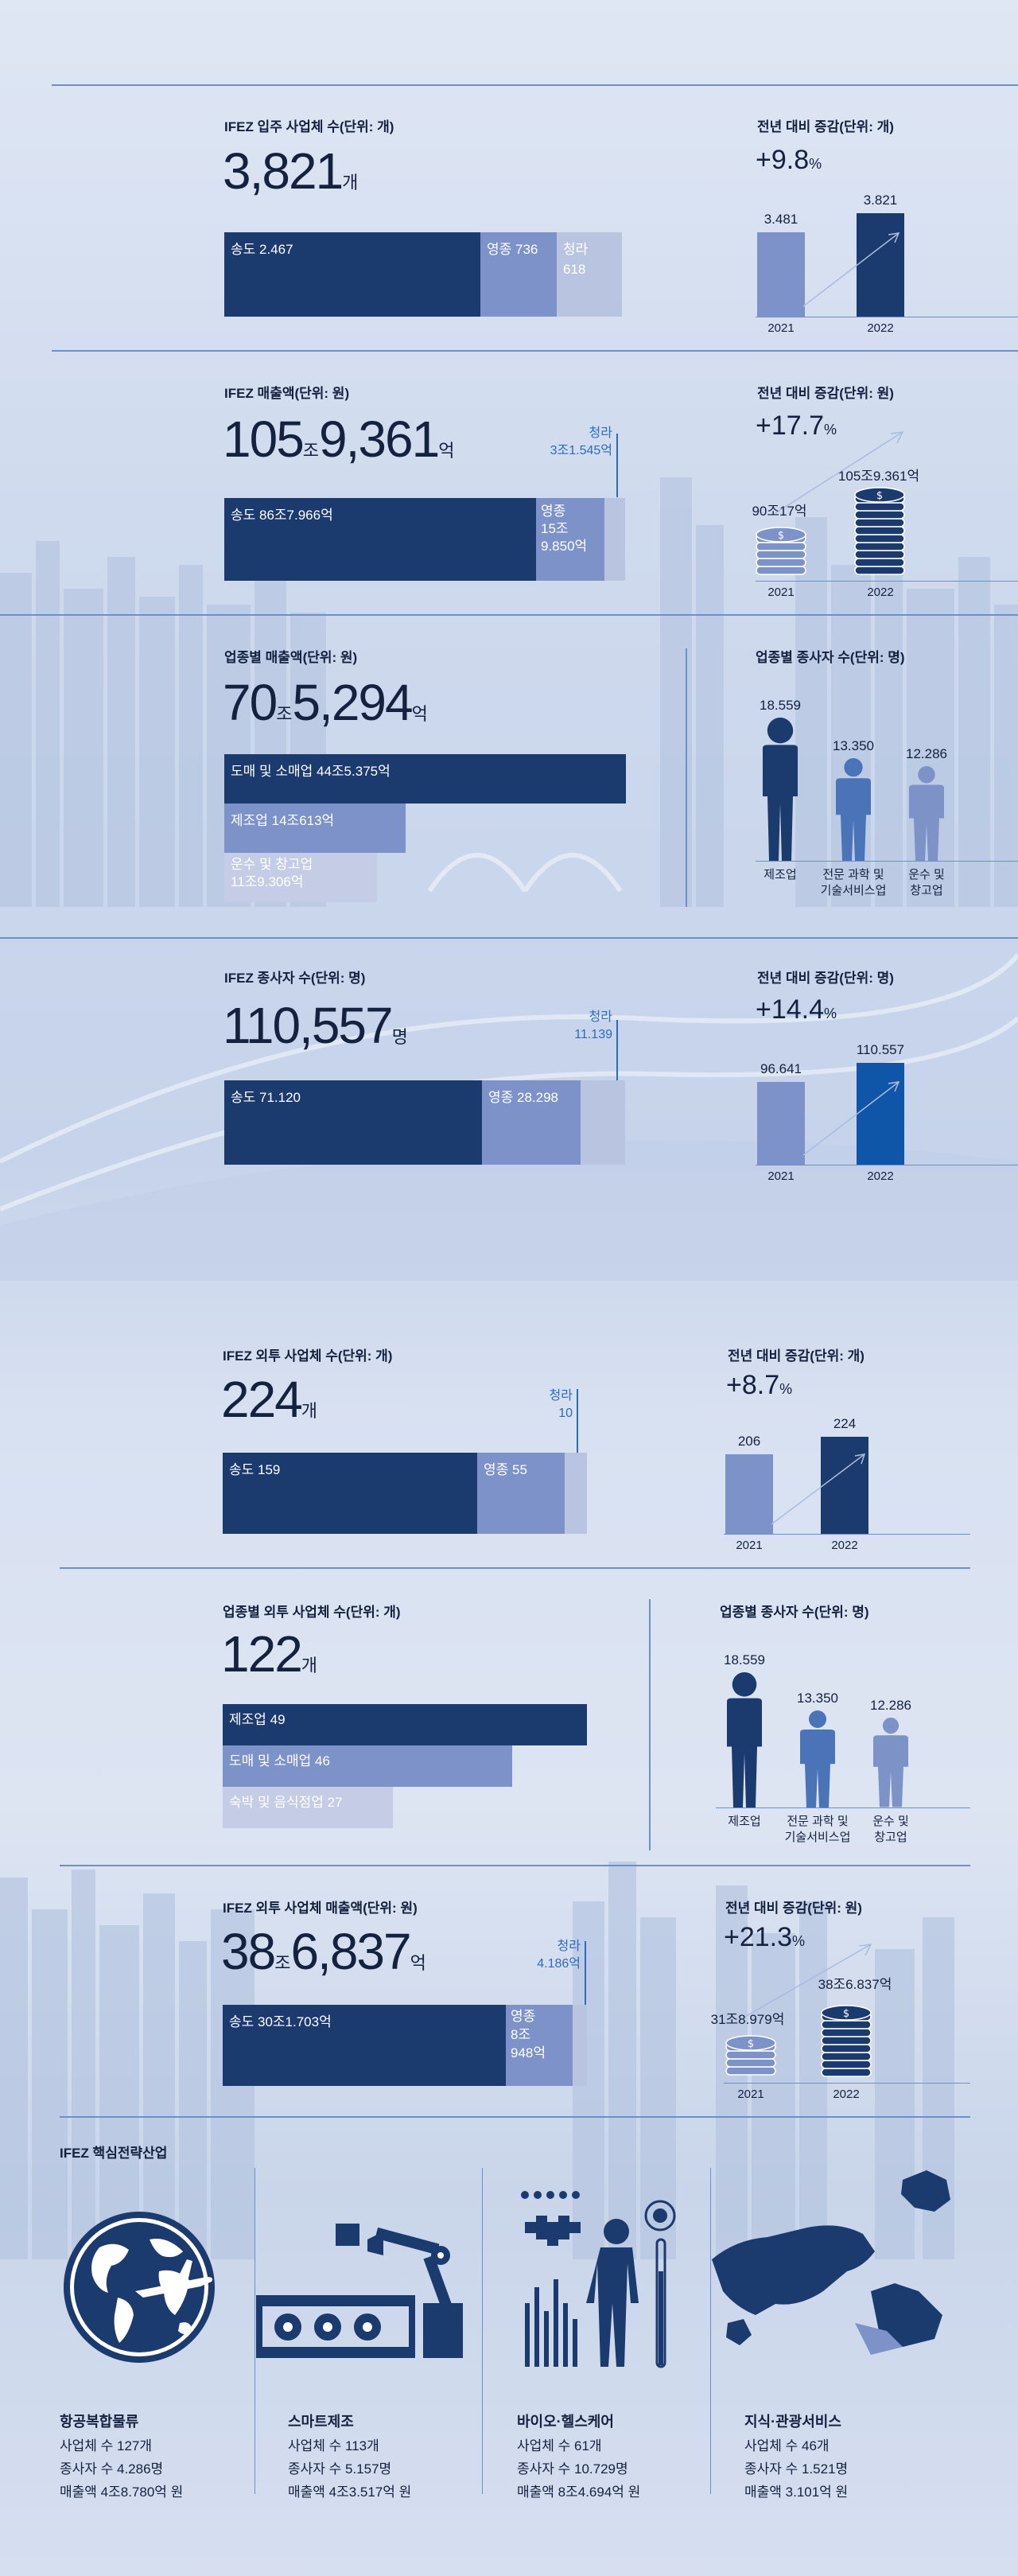 The height and width of the screenshot is (2576, 1018). What do you see at coordinates (880, 593) in the screenshot?
I see `sec2-year-2022: 2022` at bounding box center [880, 593].